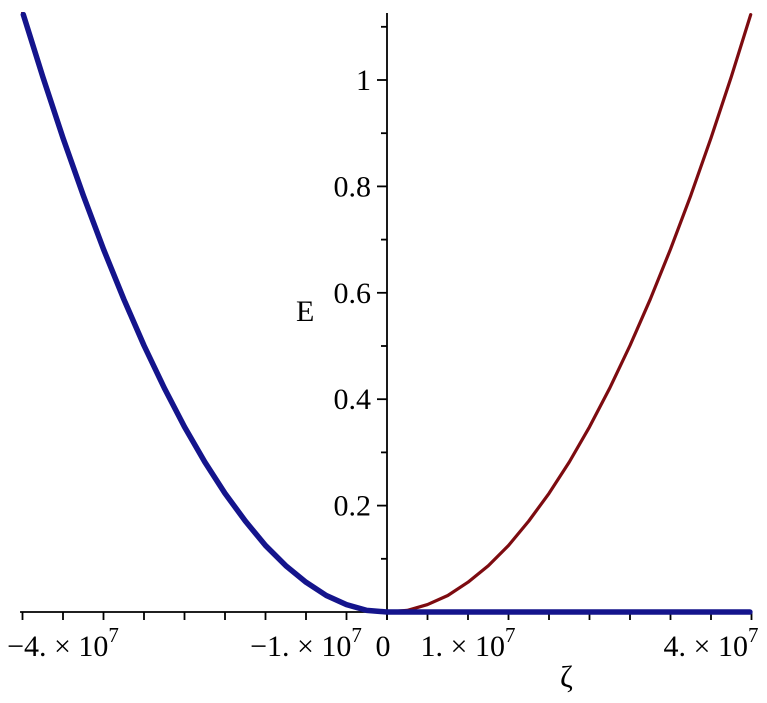 Image resolution: width=767 pixels, height=703 pixels. What do you see at coordinates (711, 643) in the screenshot?
I see `x-tick-label: 4. × 107` at bounding box center [711, 643].